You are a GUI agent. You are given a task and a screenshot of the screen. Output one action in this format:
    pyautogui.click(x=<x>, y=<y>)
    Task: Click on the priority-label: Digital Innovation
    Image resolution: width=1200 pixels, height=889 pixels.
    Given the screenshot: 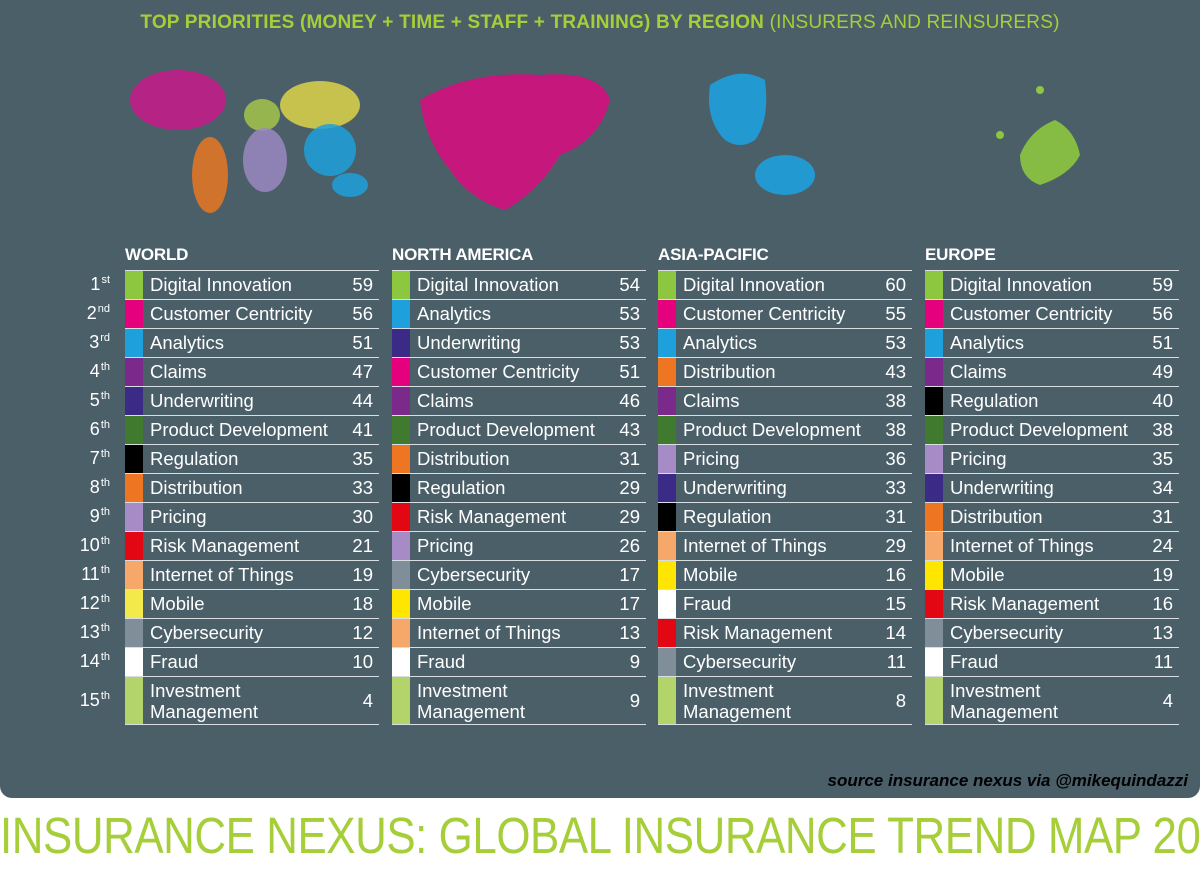 What is the action you would take?
    pyautogui.click(x=754, y=284)
    